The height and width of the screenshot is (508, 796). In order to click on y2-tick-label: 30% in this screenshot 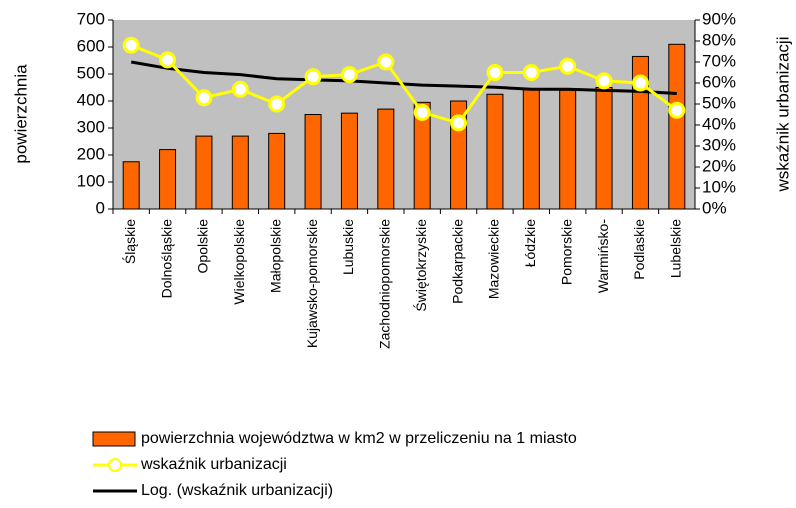, I will do `click(719, 144)`.